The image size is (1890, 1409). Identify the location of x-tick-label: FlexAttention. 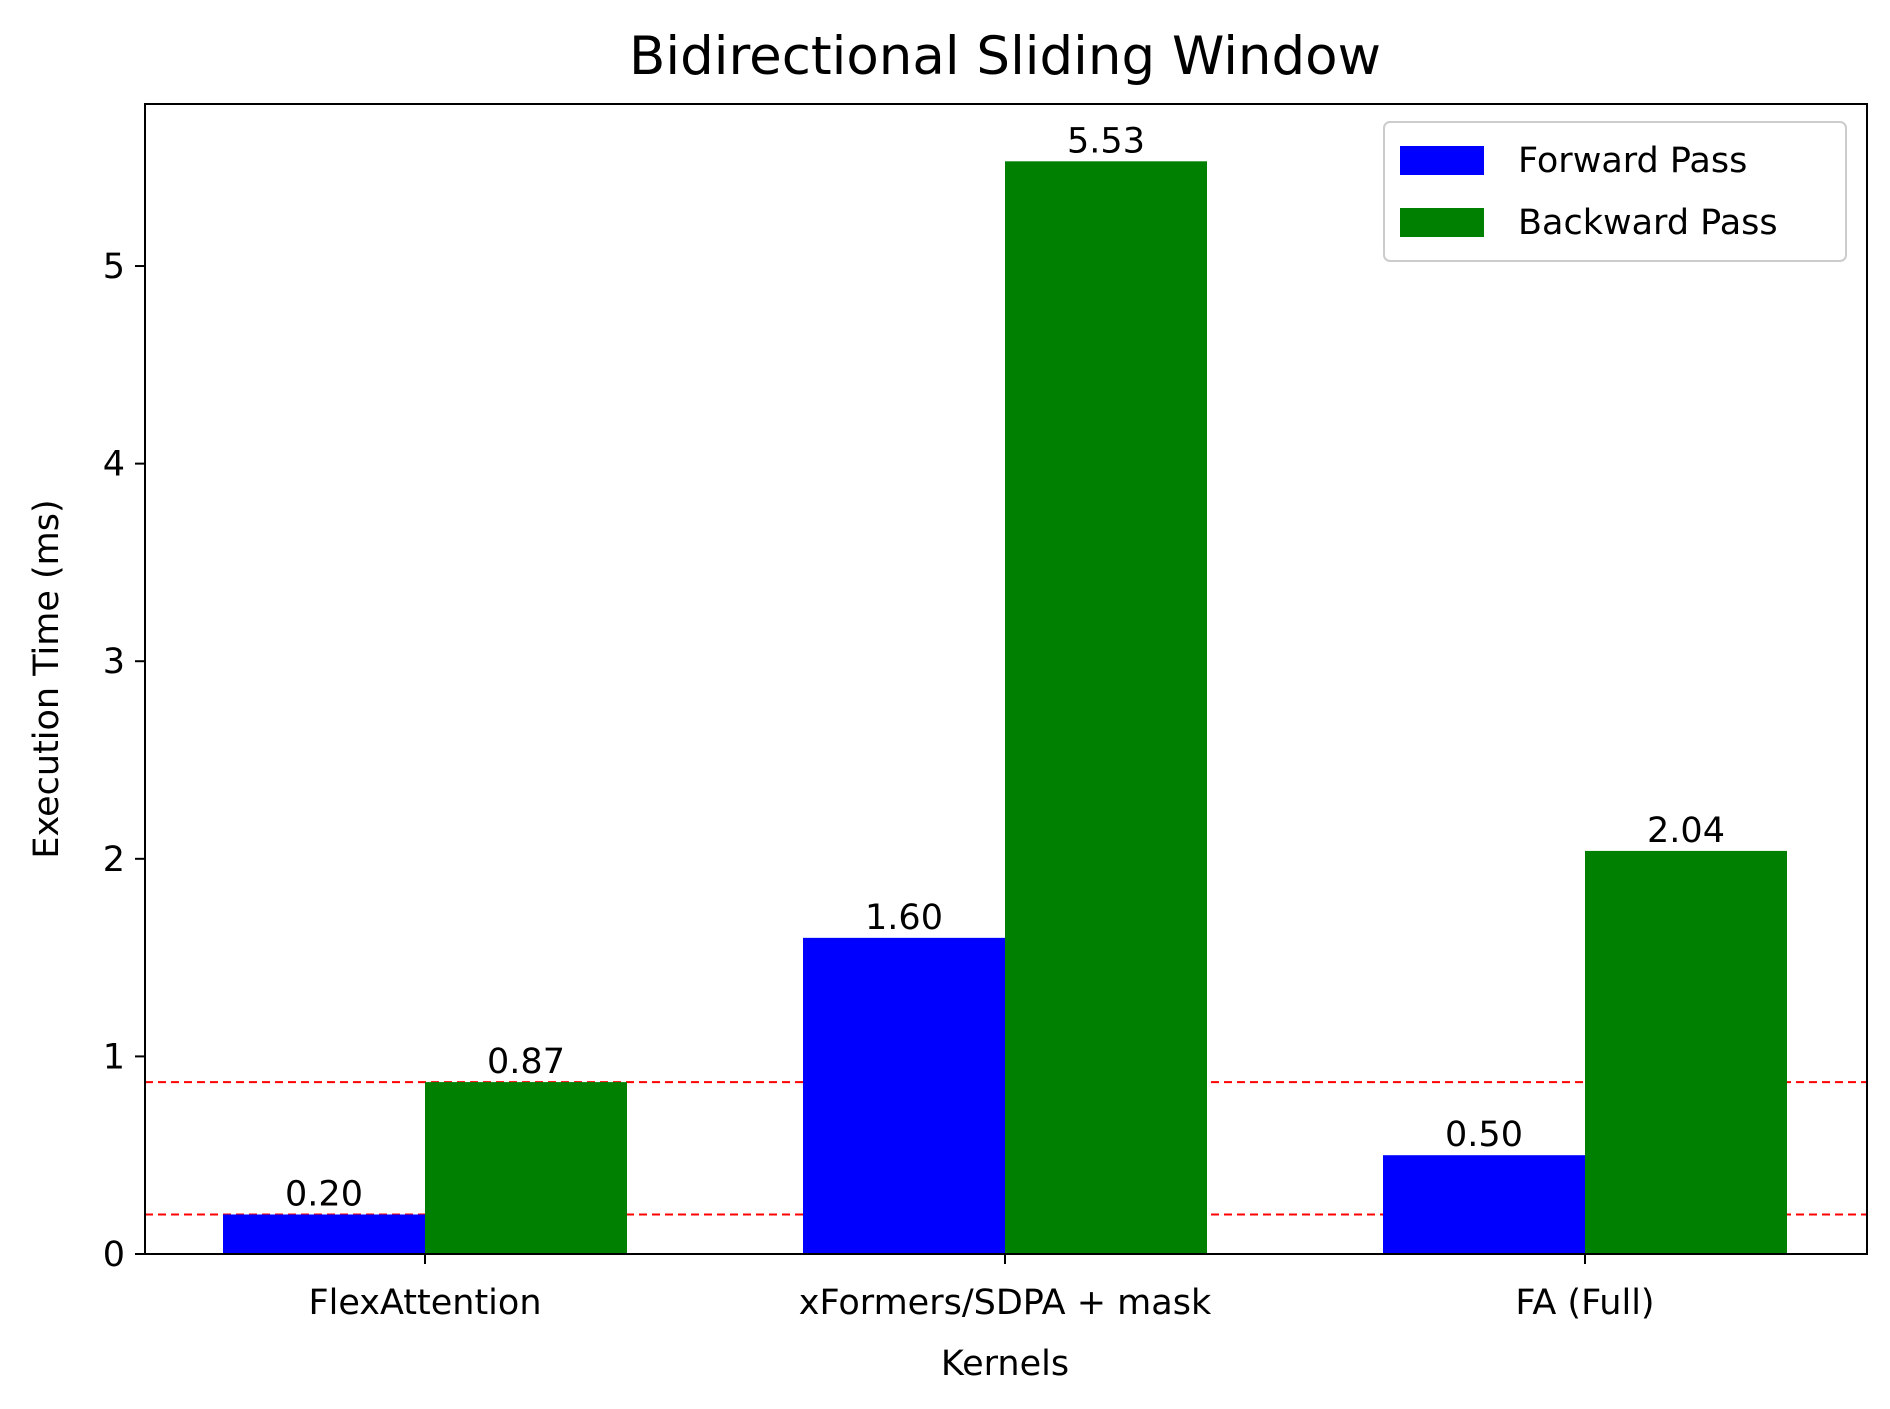
(424, 1303).